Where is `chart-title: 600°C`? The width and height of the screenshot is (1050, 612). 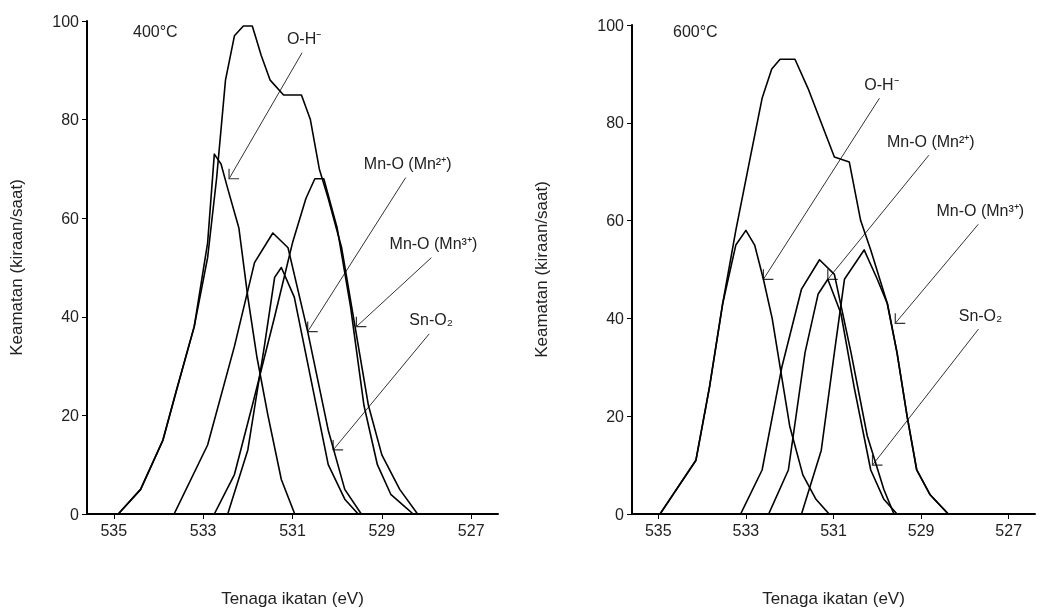
chart-title: 600°C is located at coordinates (695, 31).